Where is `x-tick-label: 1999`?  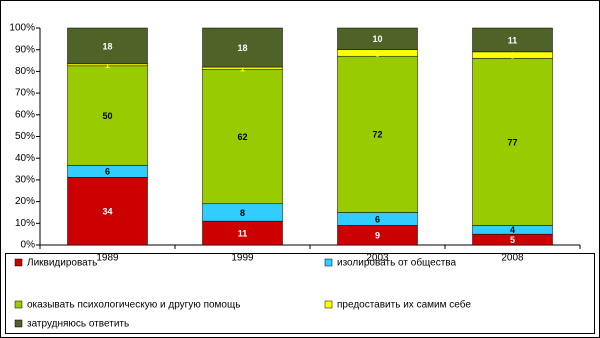 x-tick-label: 1999 is located at coordinates (242, 258).